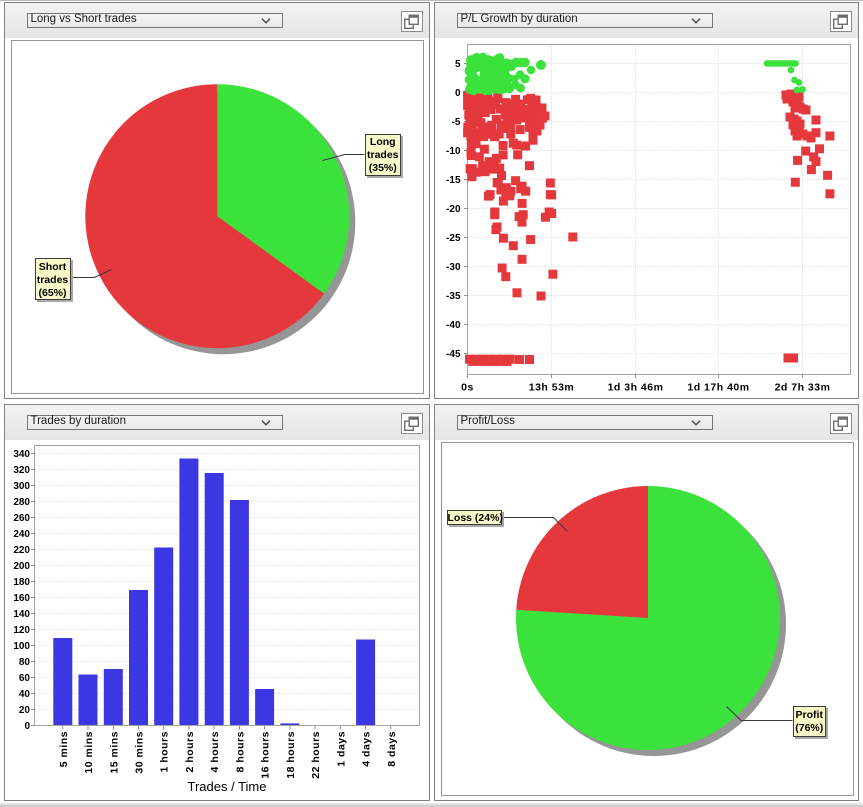  Describe the element at coordinates (21, 646) in the screenshot. I see `svg-text: 100` at that location.